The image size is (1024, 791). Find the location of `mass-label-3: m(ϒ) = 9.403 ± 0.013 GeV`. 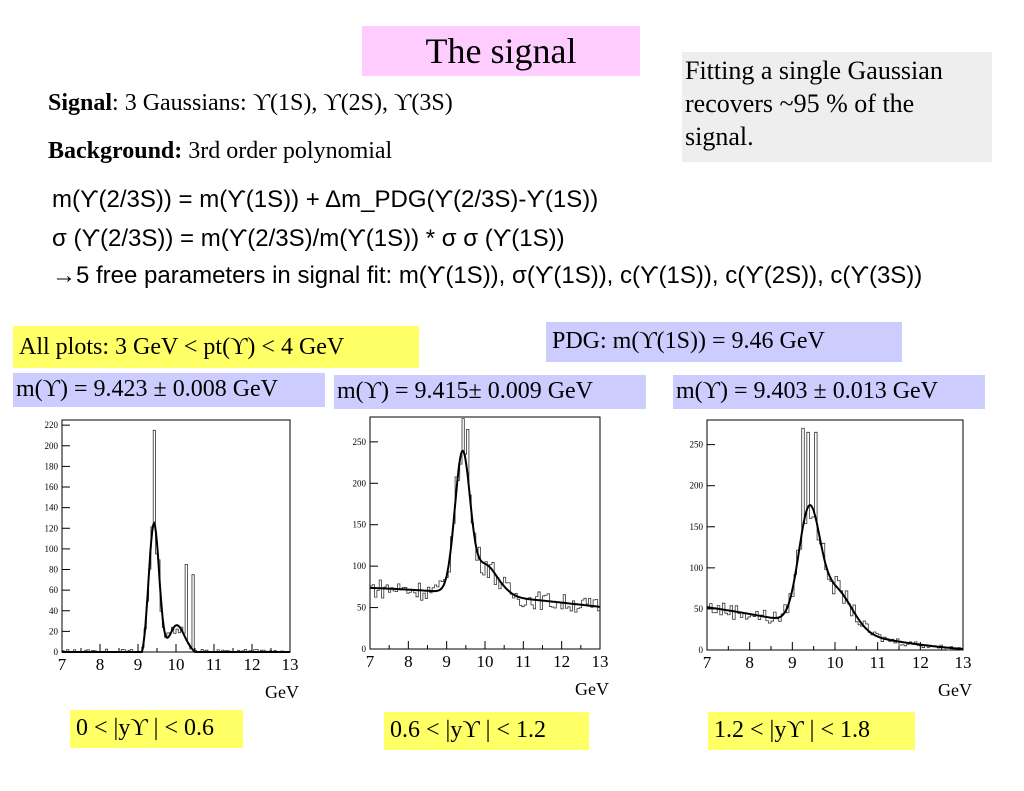

mass-label-3: m(ϒ) = 9.403 ± 0.013 GeV is located at coordinates (829, 392).